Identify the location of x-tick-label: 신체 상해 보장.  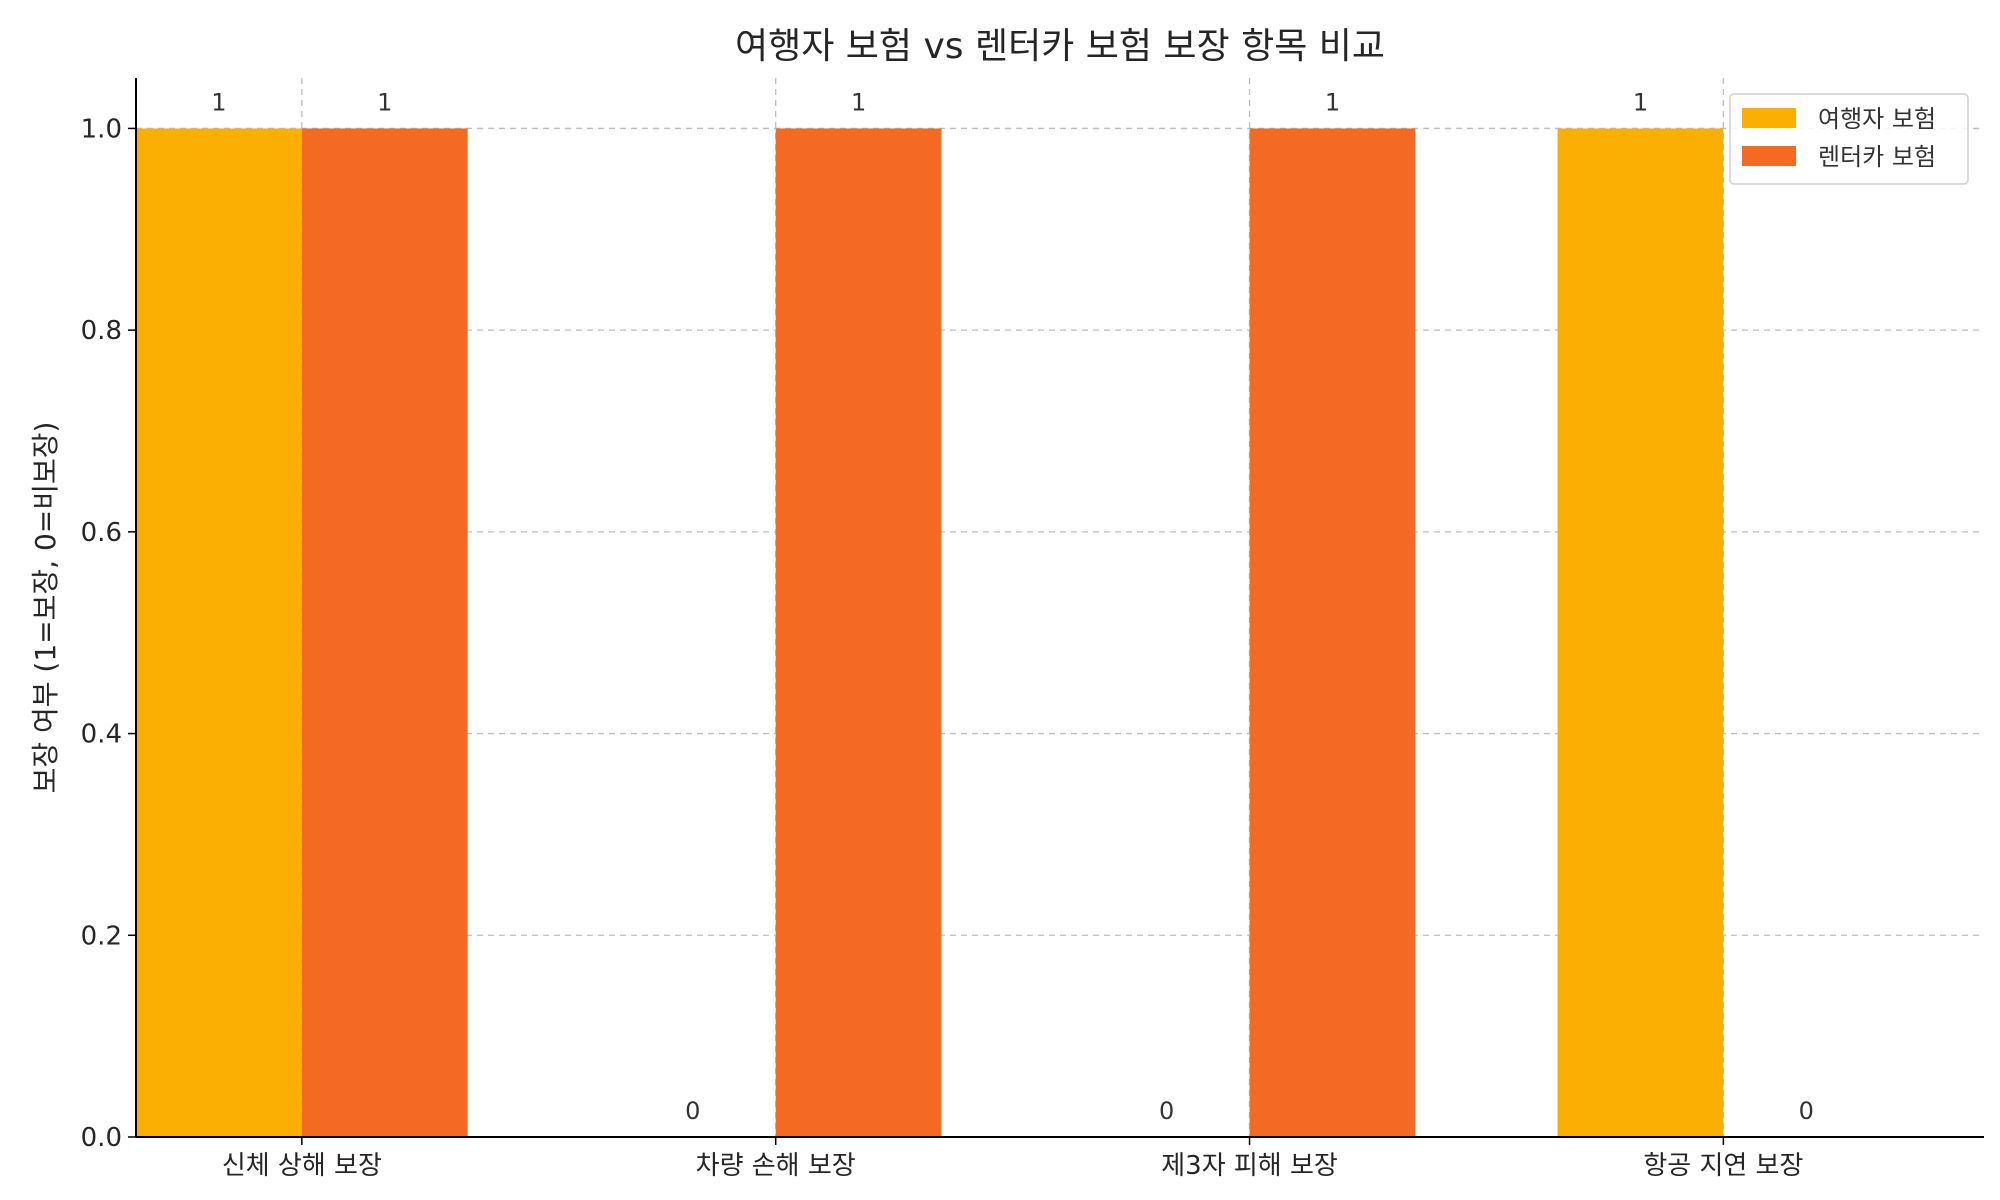
(302, 1166).